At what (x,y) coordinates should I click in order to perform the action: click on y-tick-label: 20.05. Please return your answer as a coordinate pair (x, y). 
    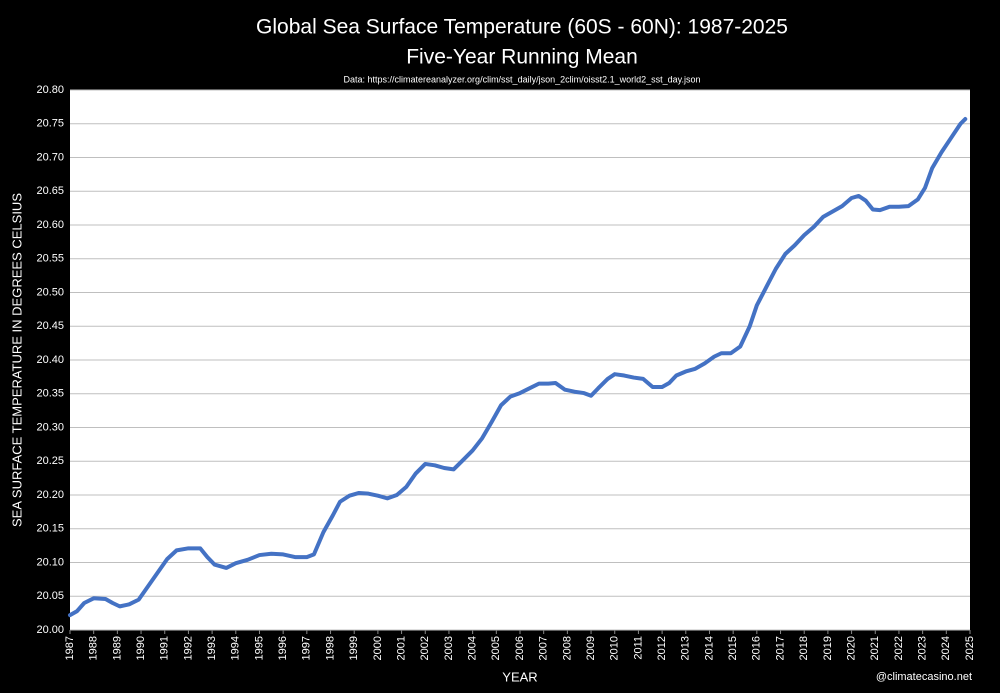
    Looking at the image, I should click on (50, 596).